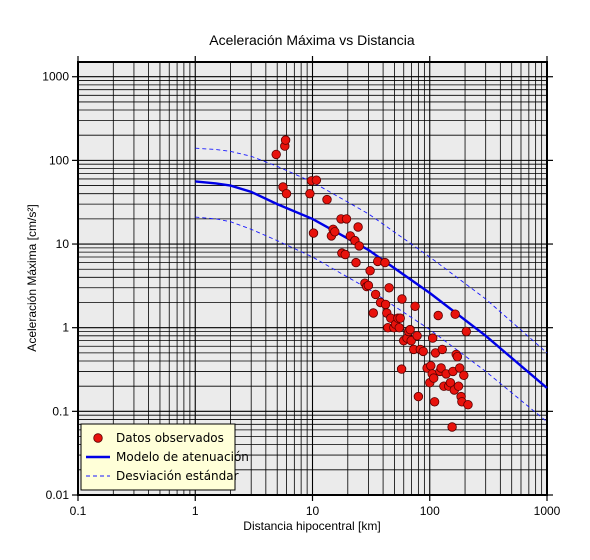 The image size is (590, 560). What do you see at coordinates (177, 476) in the screenshot?
I see `legend-label: Desviación estándar` at bounding box center [177, 476].